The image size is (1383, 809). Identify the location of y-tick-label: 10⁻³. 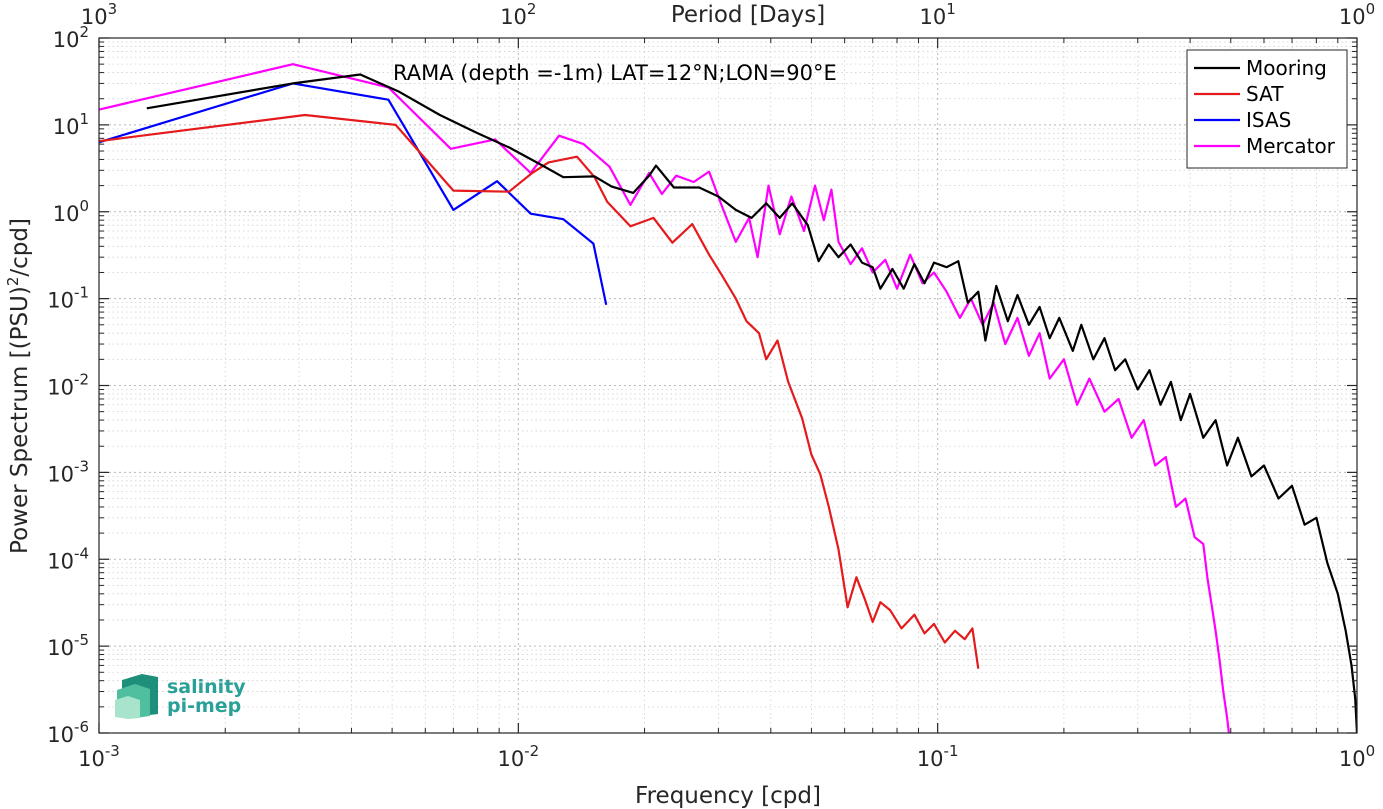
(68, 471).